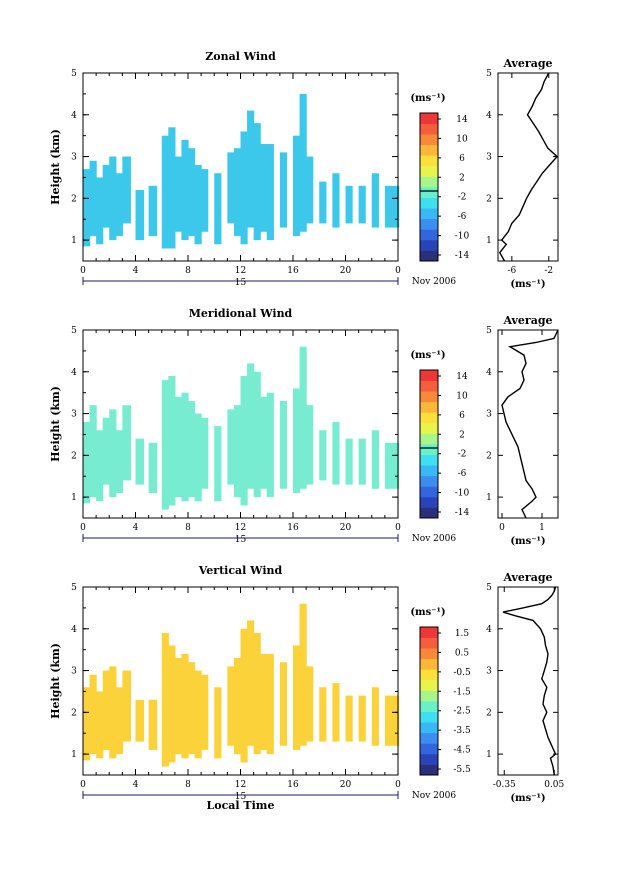 Image resolution: width=620 pixels, height=873 pixels. What do you see at coordinates (434, 796) in the screenshot?
I see `month-label: Nov 2006` at bounding box center [434, 796].